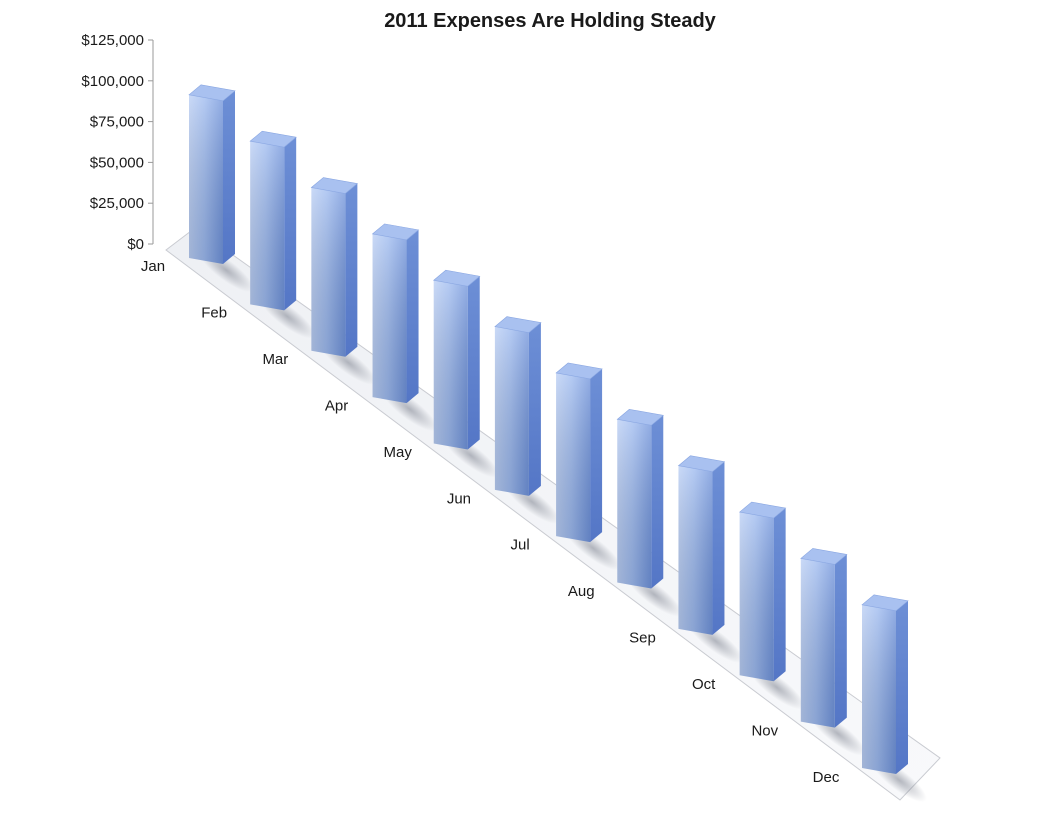 The image size is (1048, 832). I want to click on y-tick-label: $0, so click(135, 244).